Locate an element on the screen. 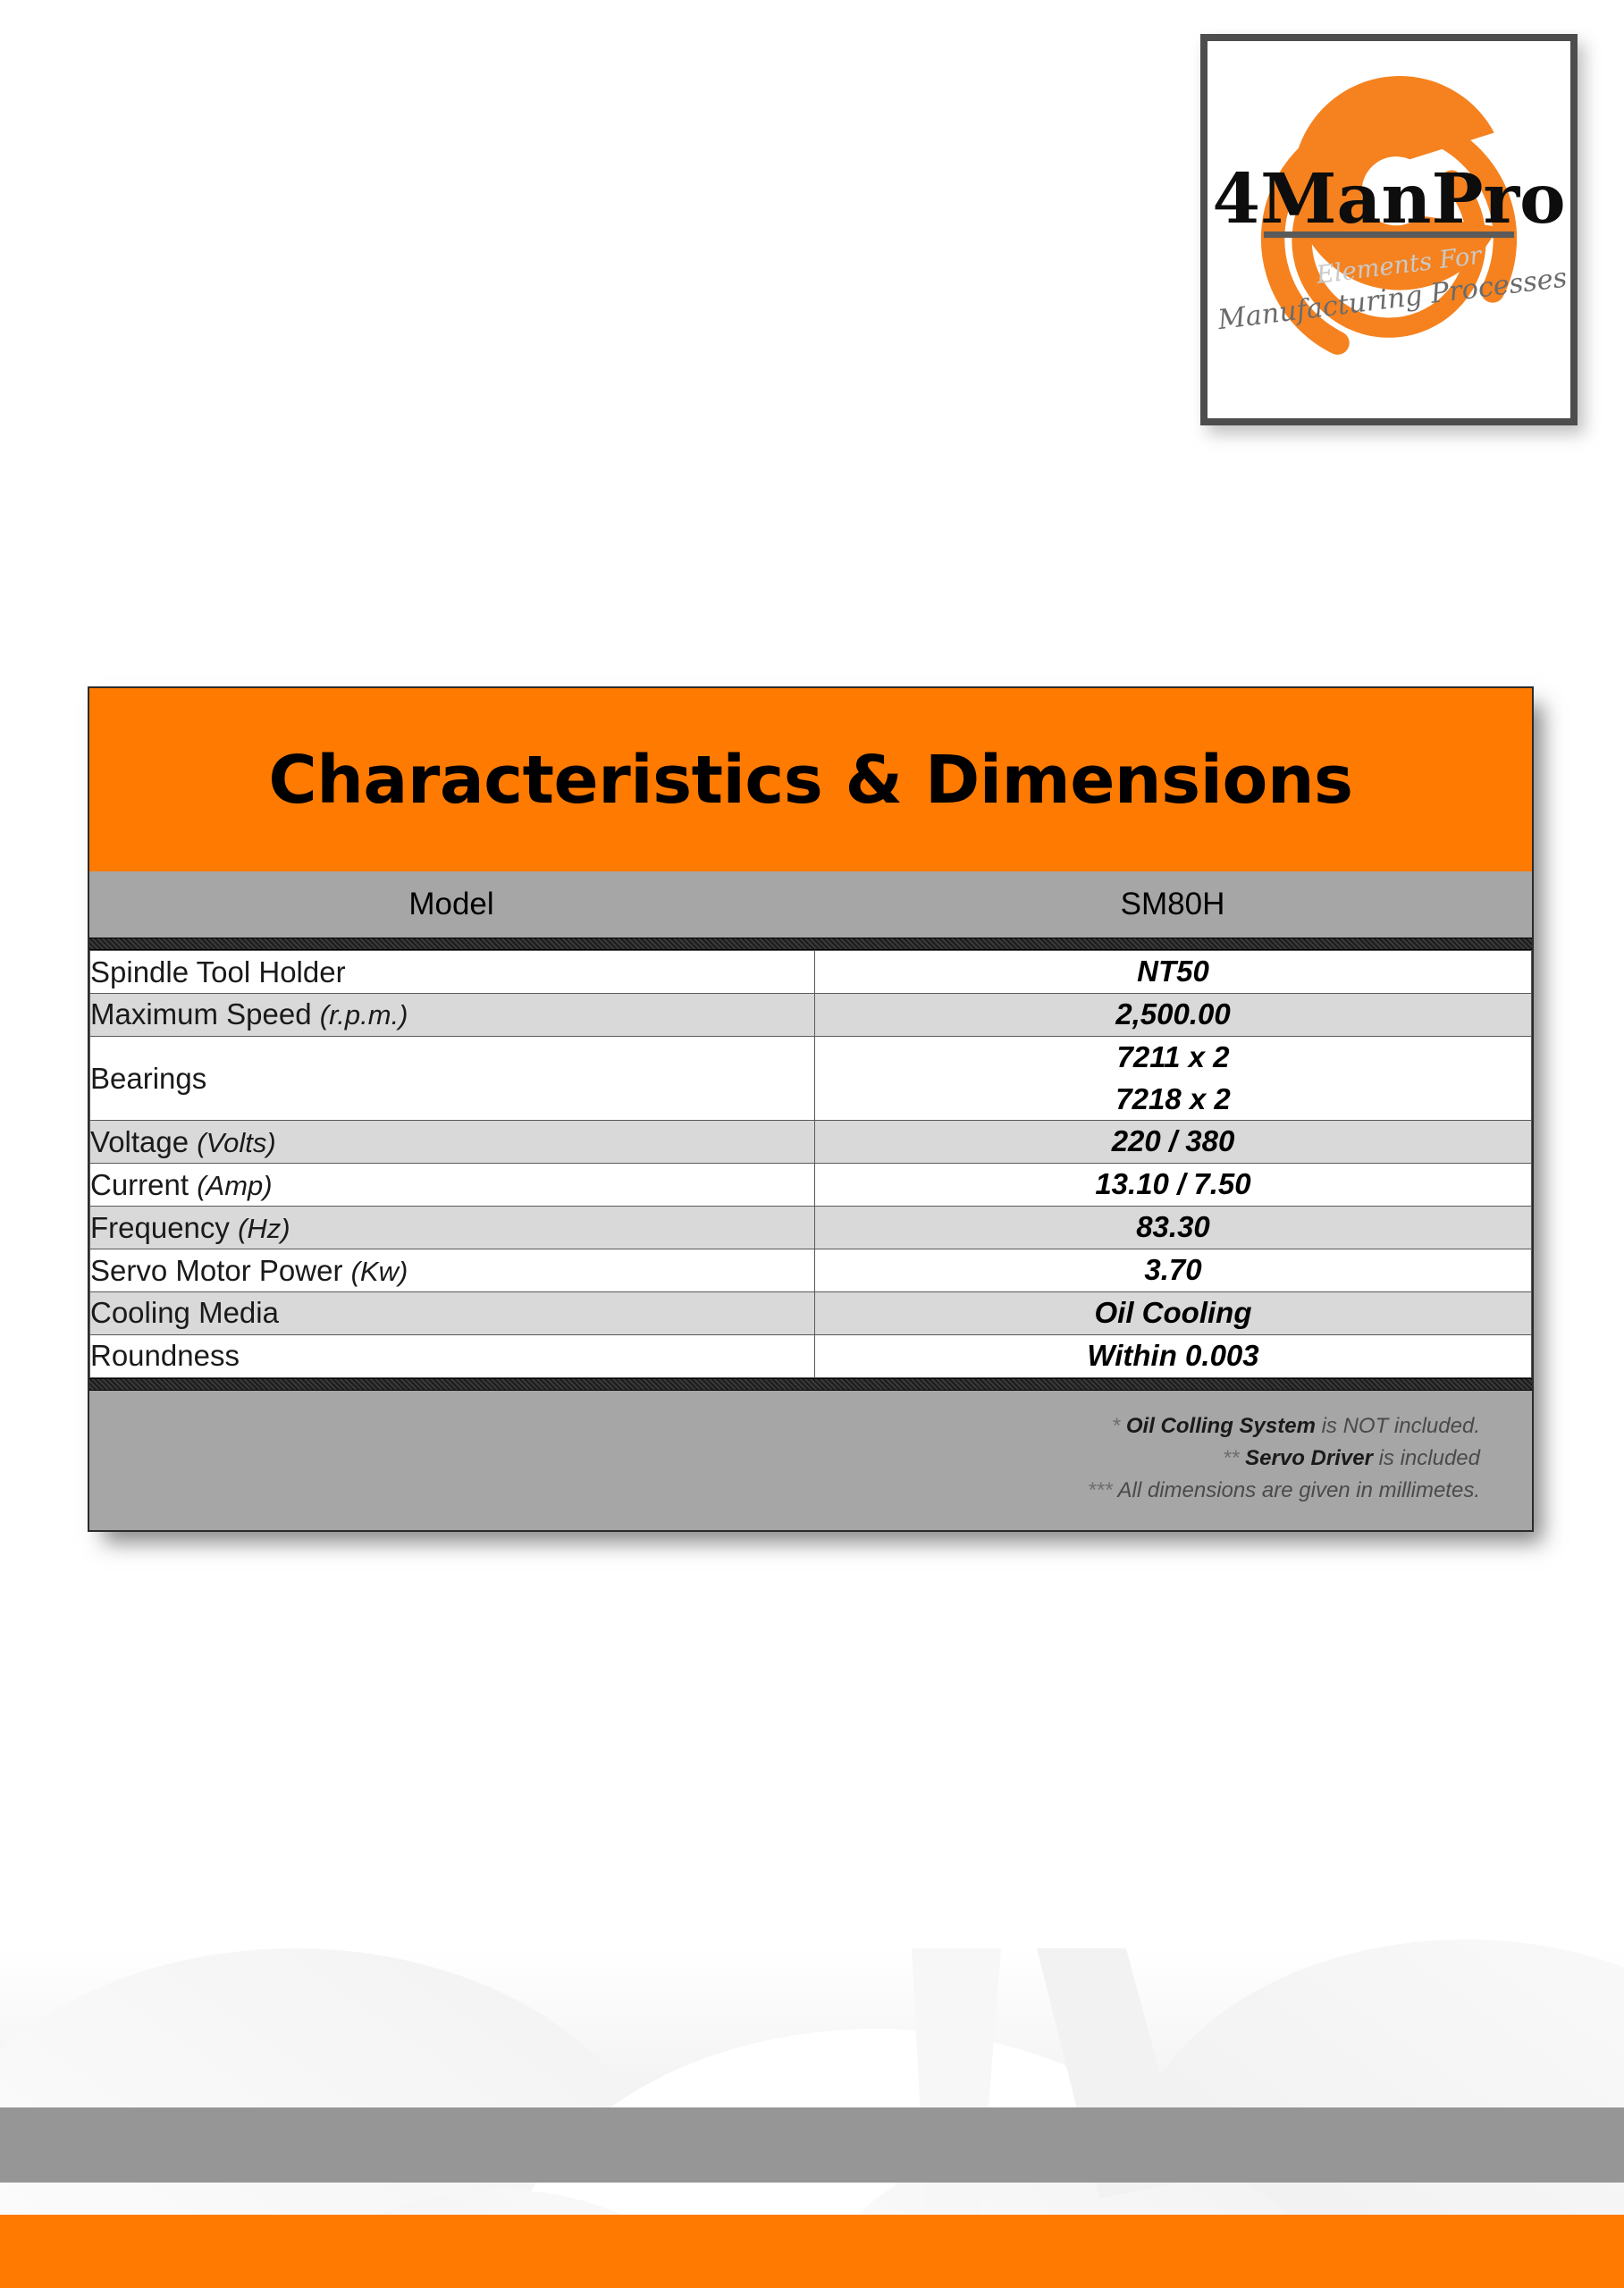 Image resolution: width=1624 pixels, height=2288 pixels. logo-brand-text: 4ManPro is located at coordinates (1388, 200).